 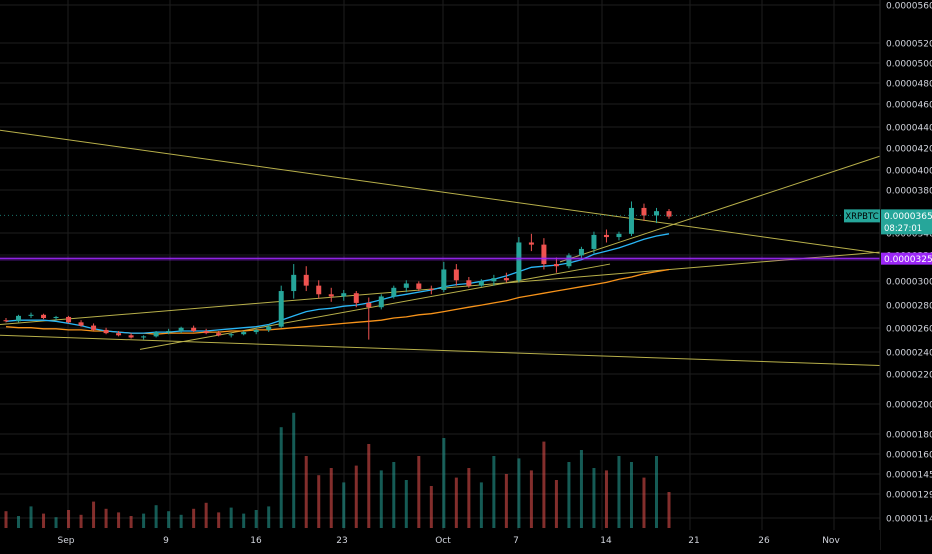 I want to click on marked-level-badge, so click(x=906, y=258).